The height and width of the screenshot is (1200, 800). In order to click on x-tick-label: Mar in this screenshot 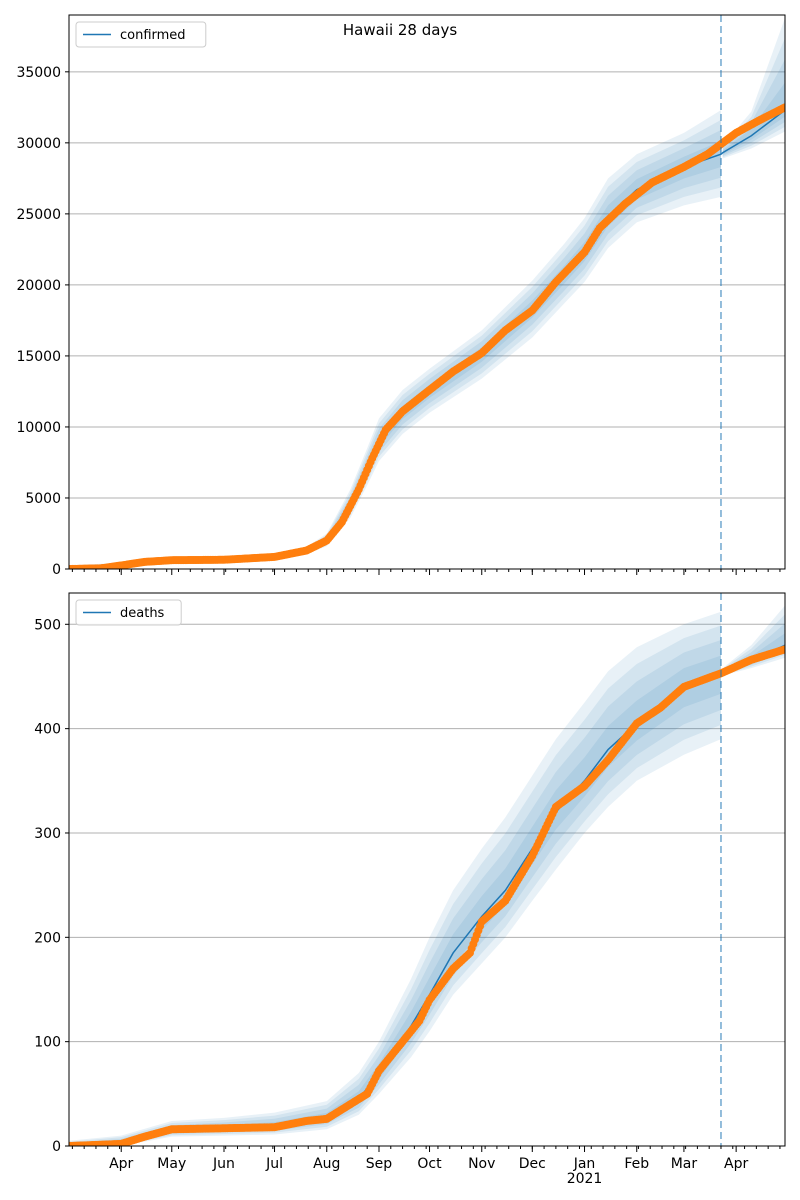, I will do `click(684, 1164)`.